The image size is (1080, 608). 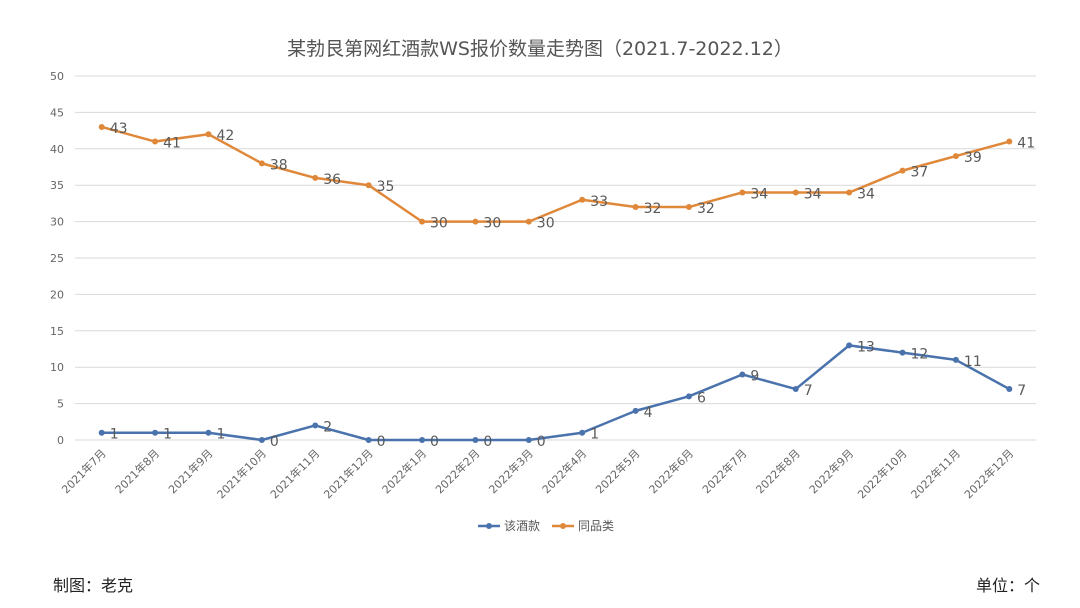 What do you see at coordinates (386, 187) in the screenshot?
I see `data-label: 35` at bounding box center [386, 187].